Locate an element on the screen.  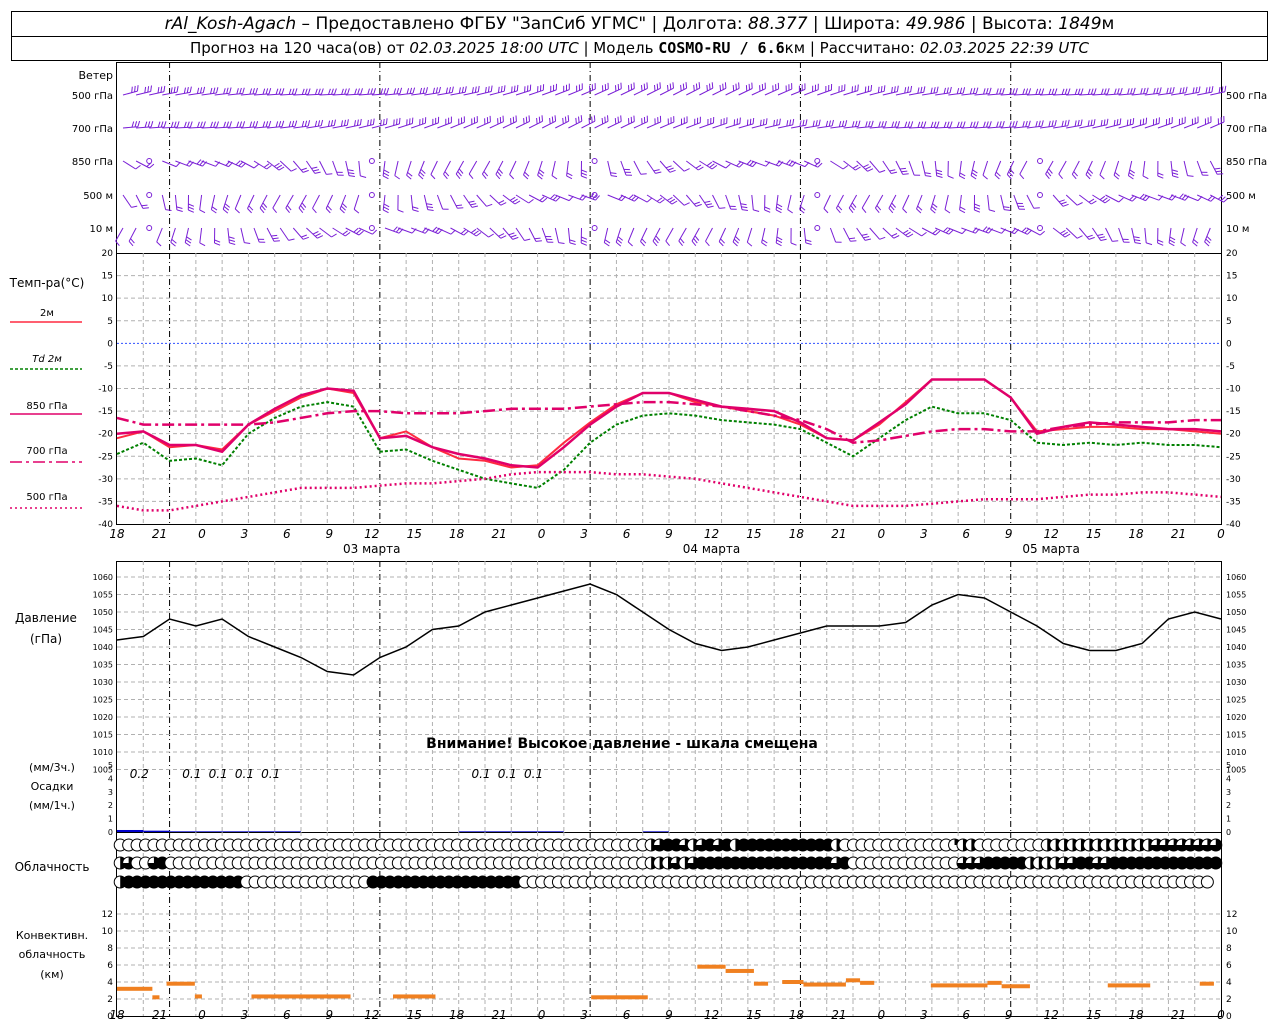
calc-time: 02.03.2025 22:39 UTC is located at coordinates (1004, 48).